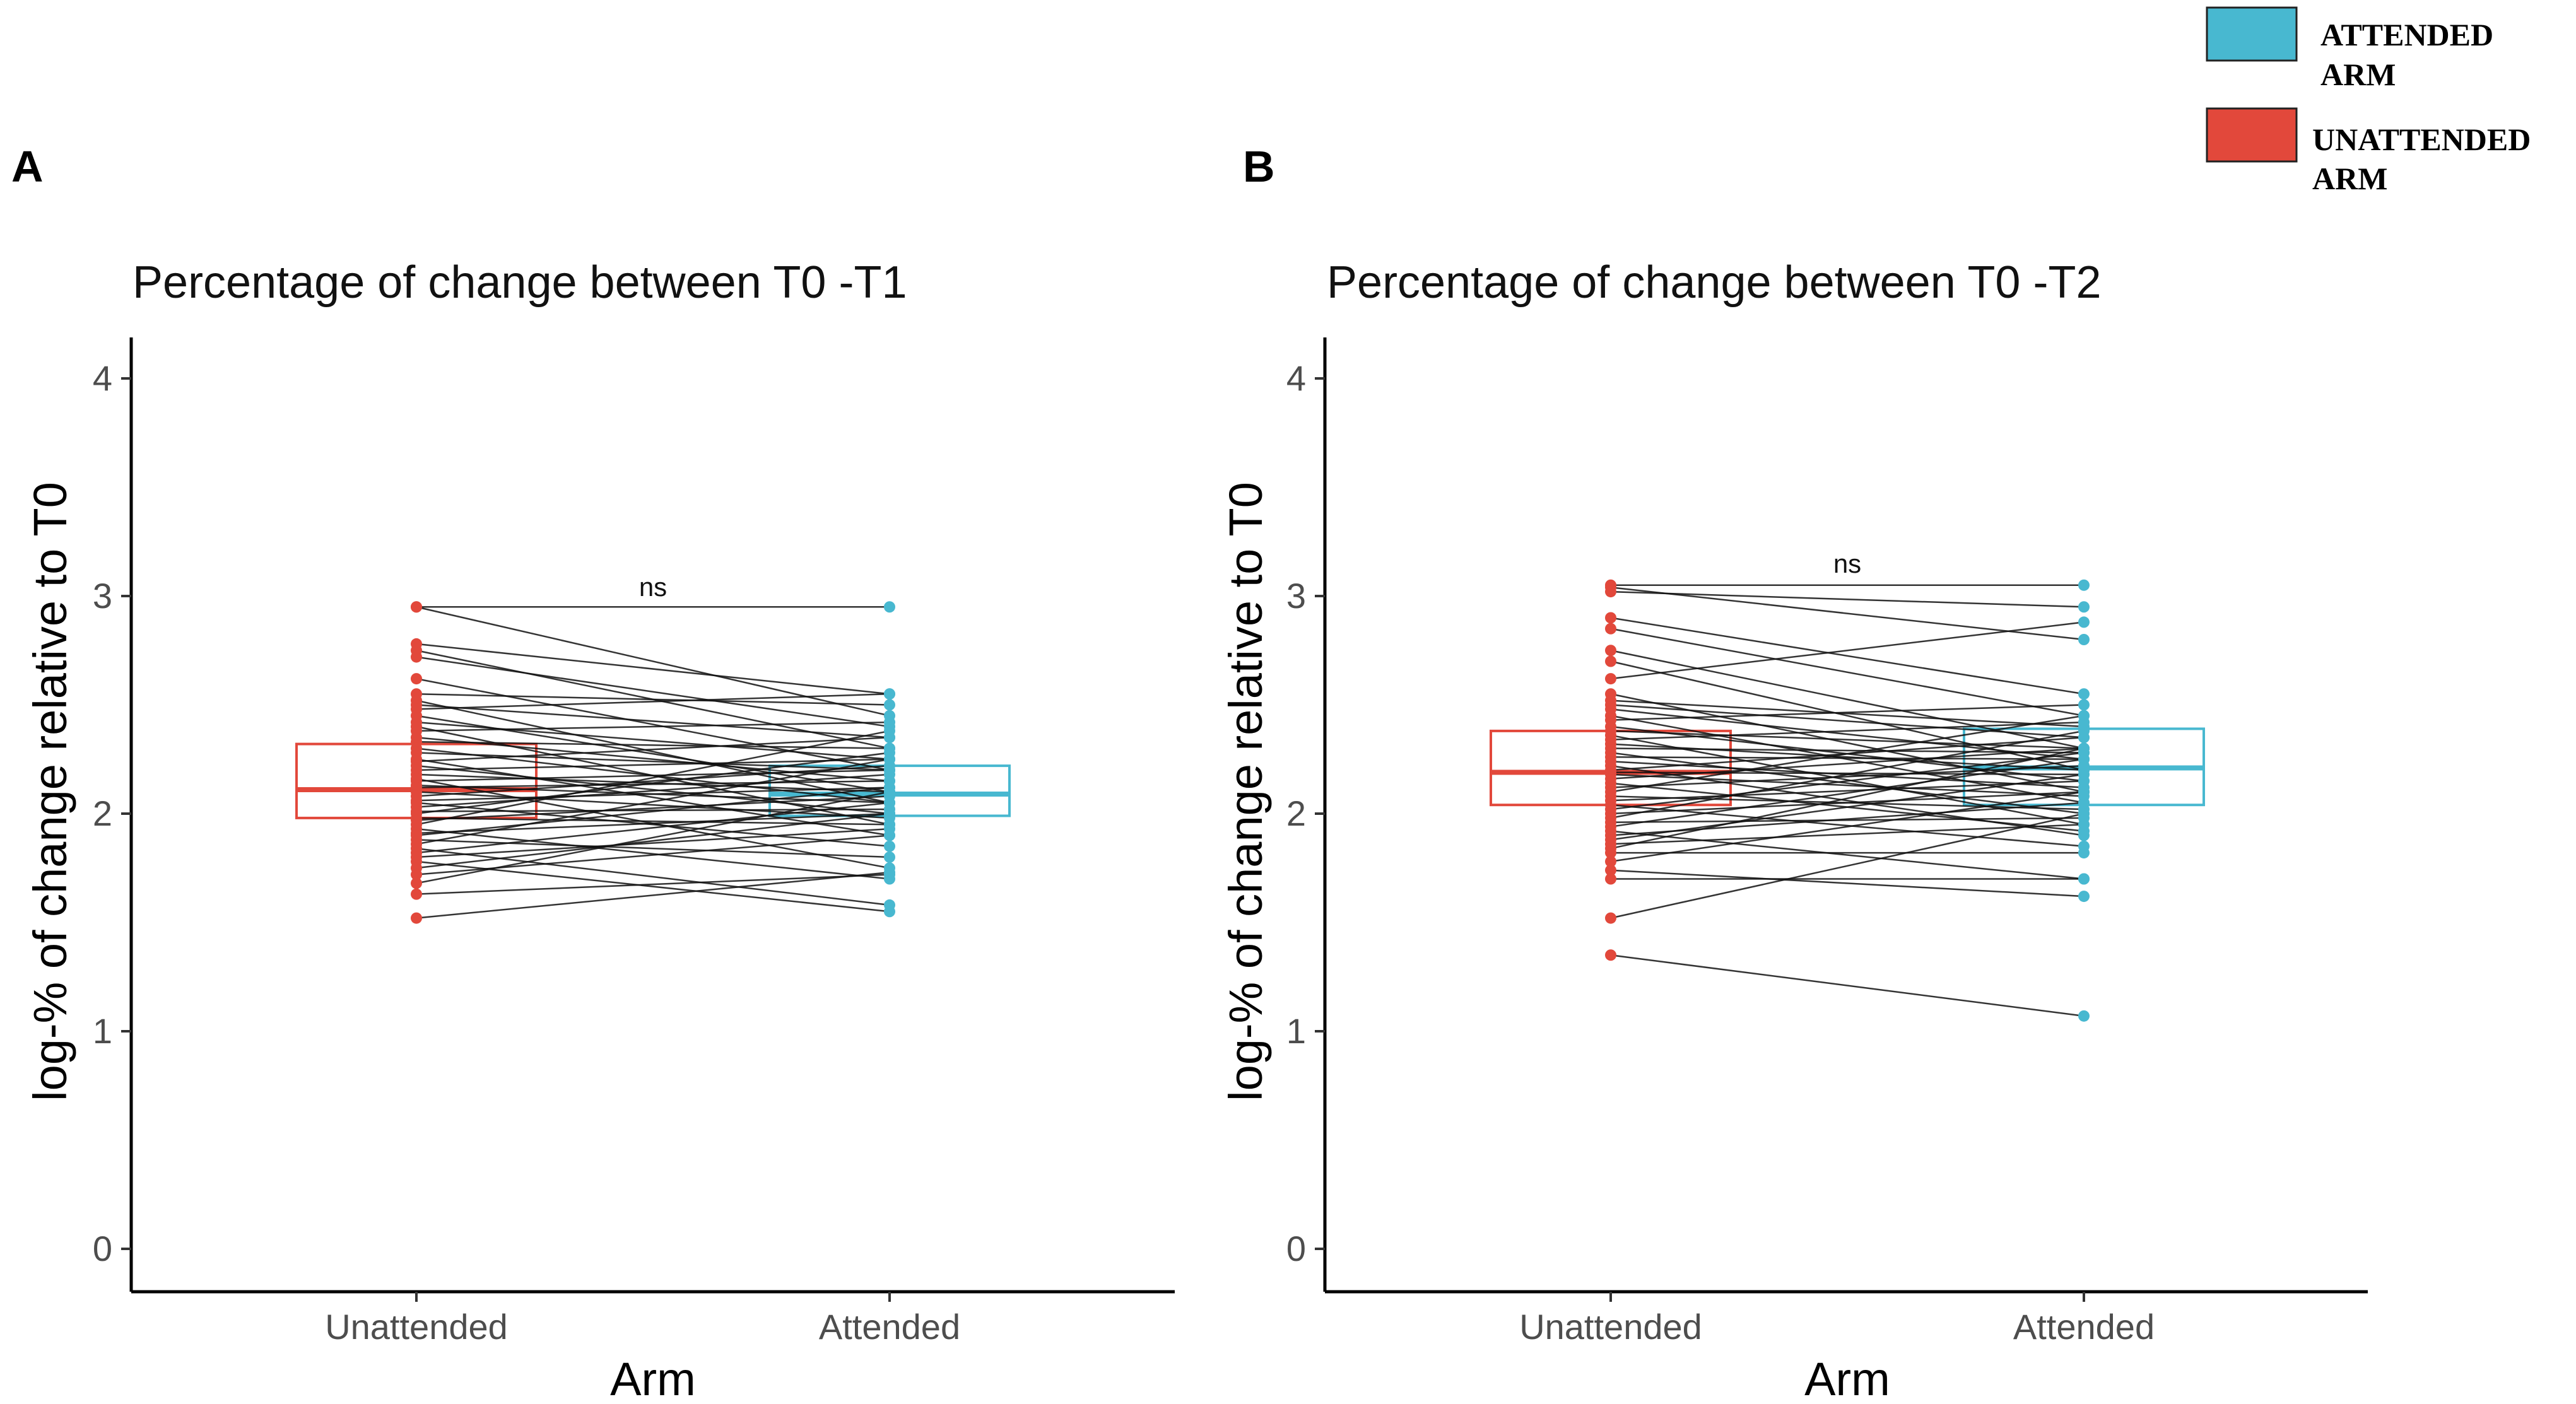 The width and height of the screenshot is (2576, 1404). Describe the element at coordinates (2252, 34) in the screenshot. I see `legend-swatch-attended` at that location.